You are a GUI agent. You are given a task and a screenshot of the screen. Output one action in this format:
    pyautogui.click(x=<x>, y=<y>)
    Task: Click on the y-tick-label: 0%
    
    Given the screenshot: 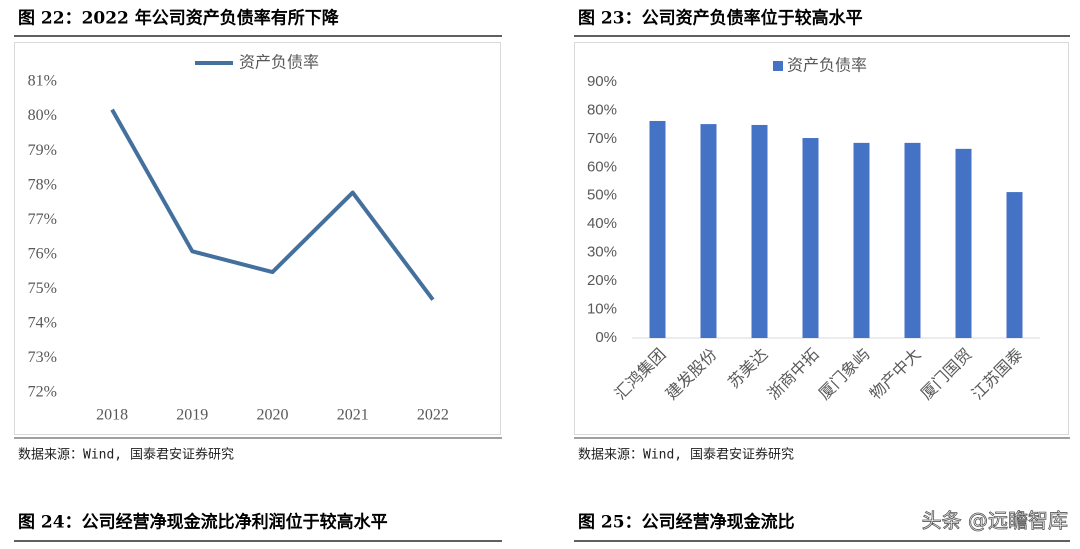 What is the action you would take?
    pyautogui.click(x=606, y=337)
    